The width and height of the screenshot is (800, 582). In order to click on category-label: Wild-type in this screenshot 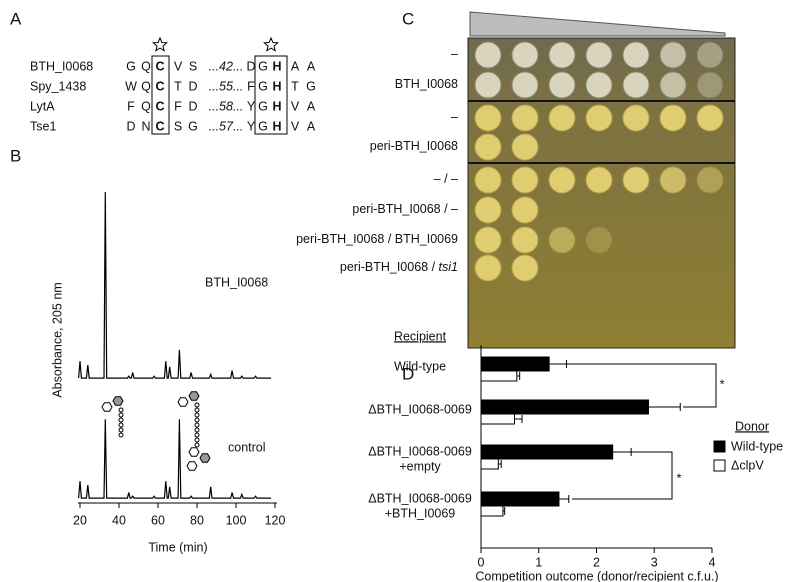, I will do `click(420, 366)`.